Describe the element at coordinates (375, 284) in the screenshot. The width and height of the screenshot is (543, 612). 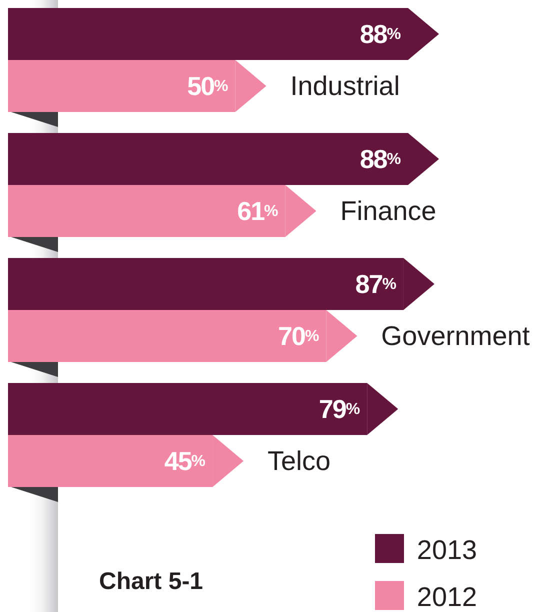
I see `data-label: 87%` at that location.